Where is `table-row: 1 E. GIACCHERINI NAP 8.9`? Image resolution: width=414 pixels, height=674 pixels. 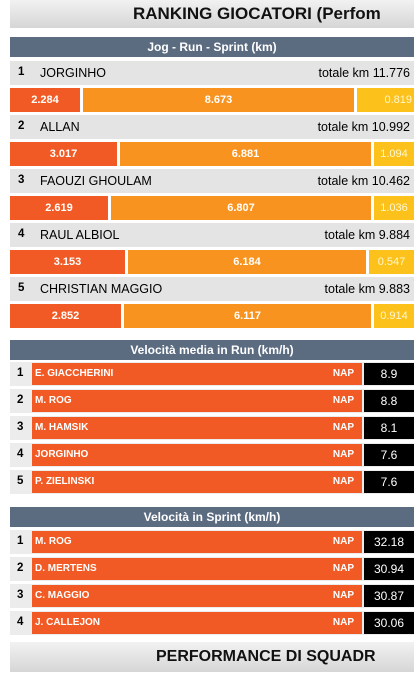 table-row: 1 E. GIACCHERINI NAP 8.9 is located at coordinates (212, 374).